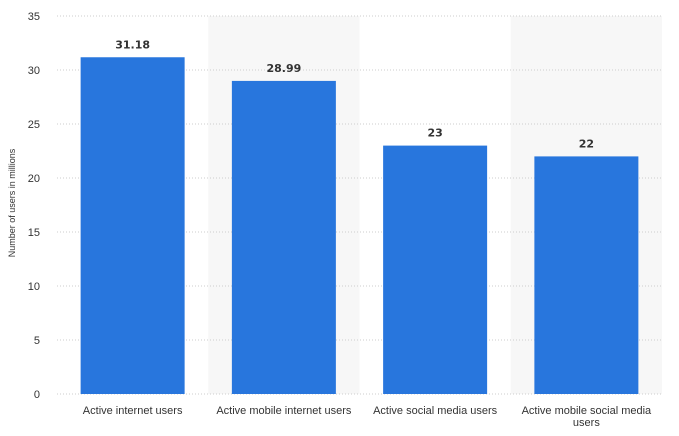 Image resolution: width=679 pixels, height=436 pixels. Describe the element at coordinates (587, 417) in the screenshot. I see `x-tick-label: Active mobile social media users` at that location.